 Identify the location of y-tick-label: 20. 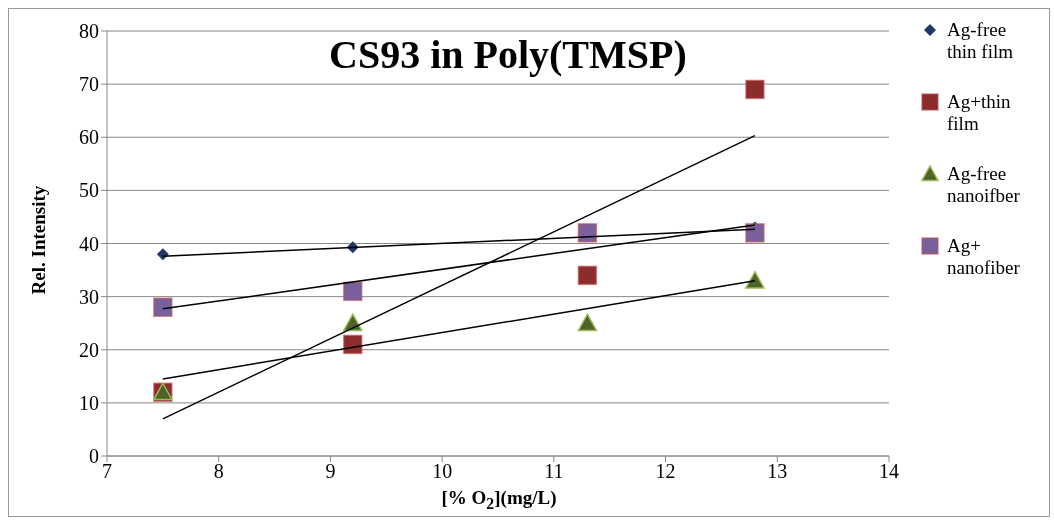
(89, 349).